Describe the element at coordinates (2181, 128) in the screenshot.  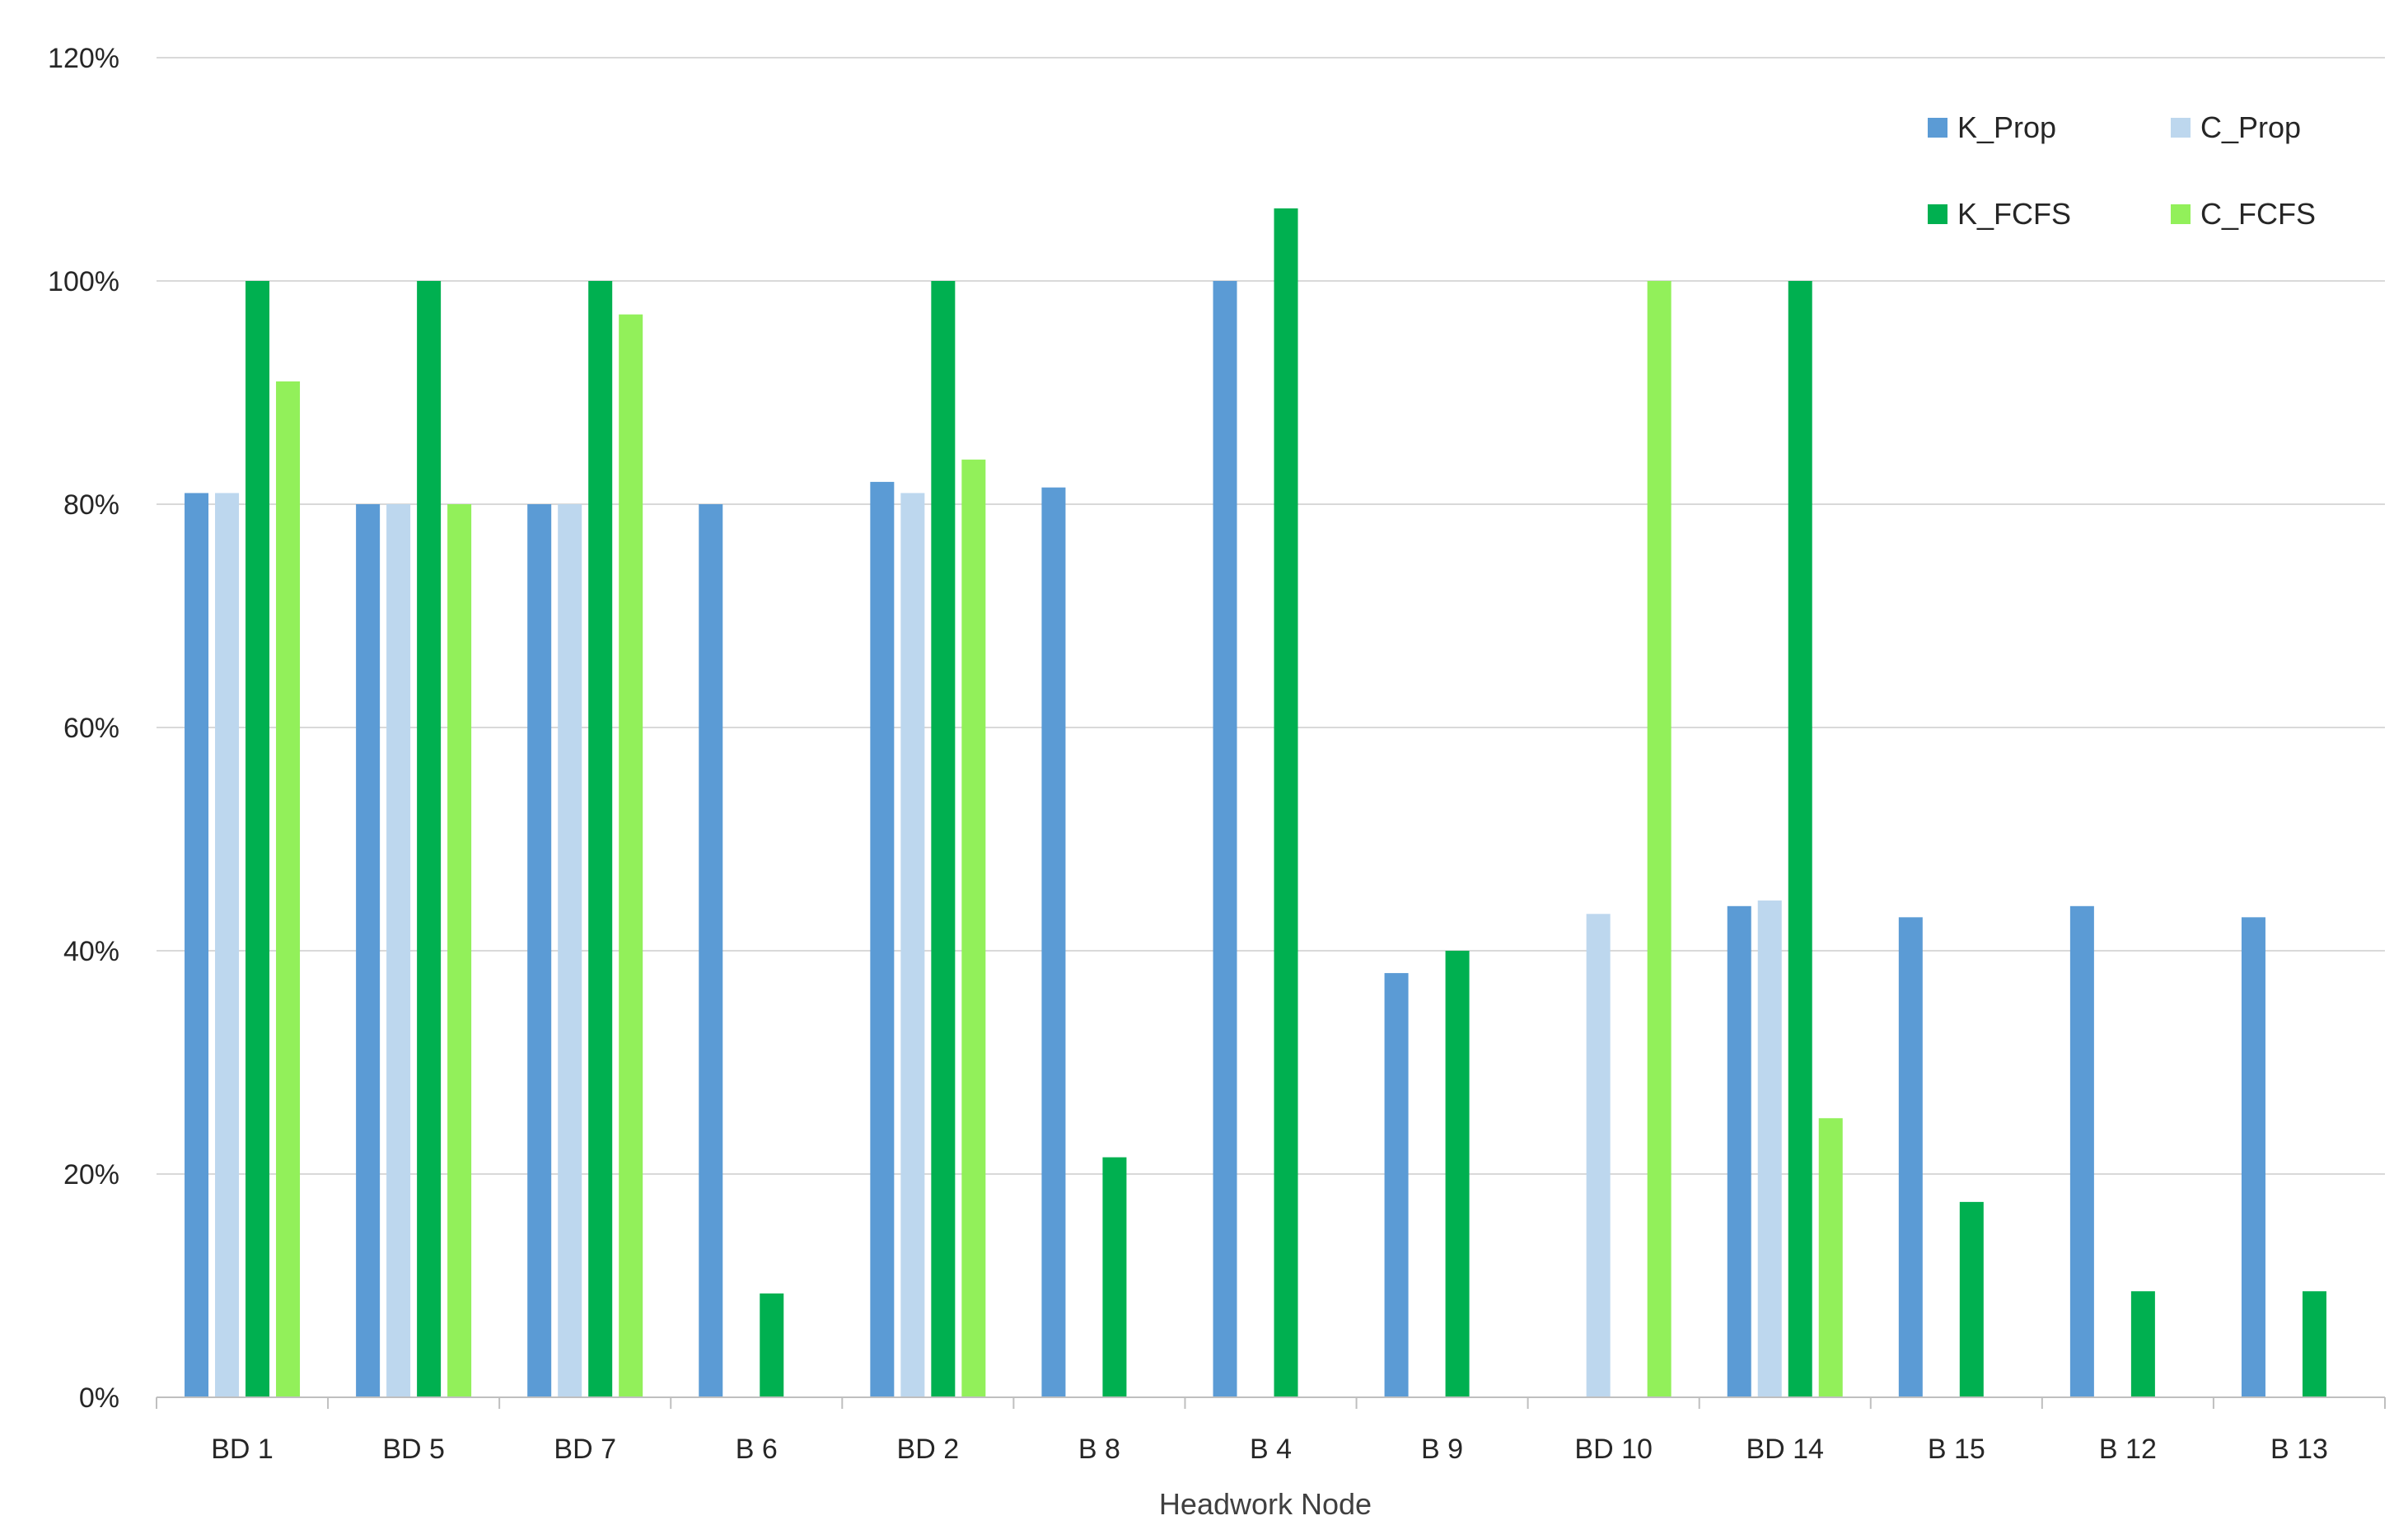
I see `legend-swatch-c-prop` at that location.